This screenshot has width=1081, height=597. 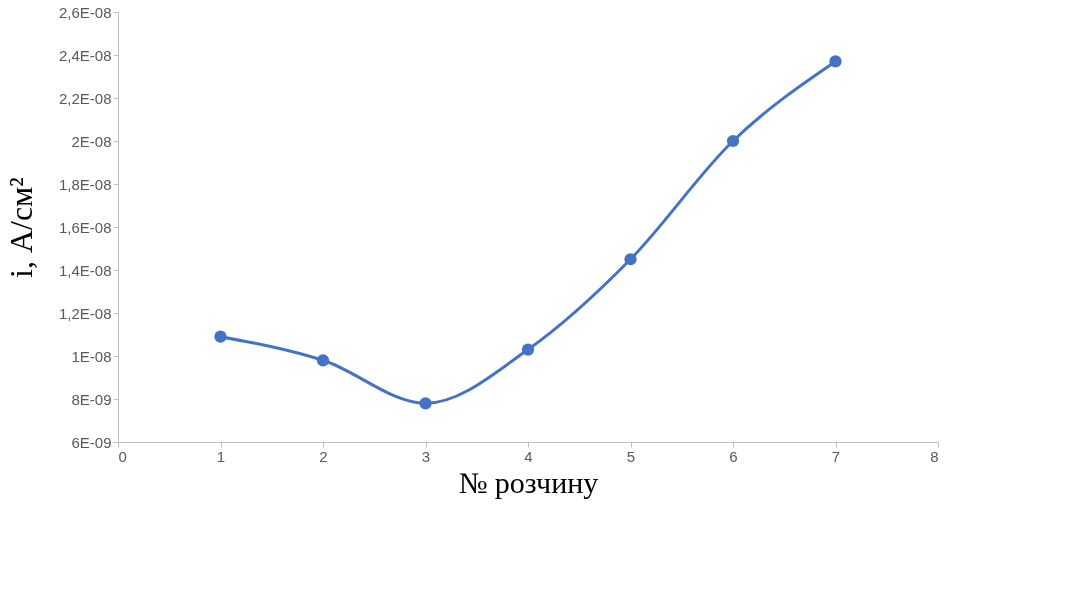 I want to click on x-tick-label: 5, so click(x=631, y=456).